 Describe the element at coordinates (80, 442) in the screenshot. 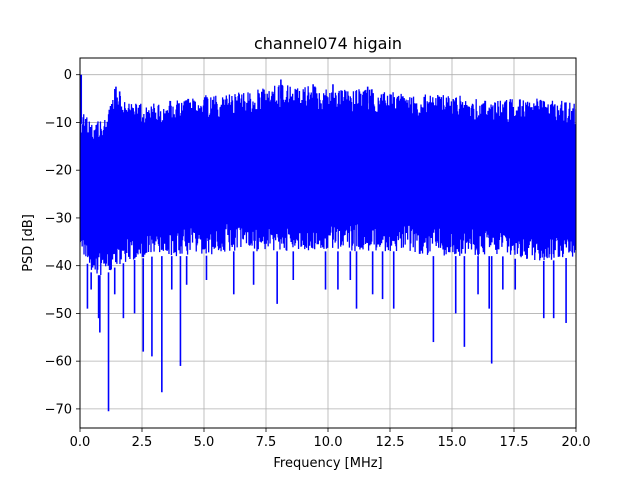

I see `x-tick-label: 0.0` at that location.